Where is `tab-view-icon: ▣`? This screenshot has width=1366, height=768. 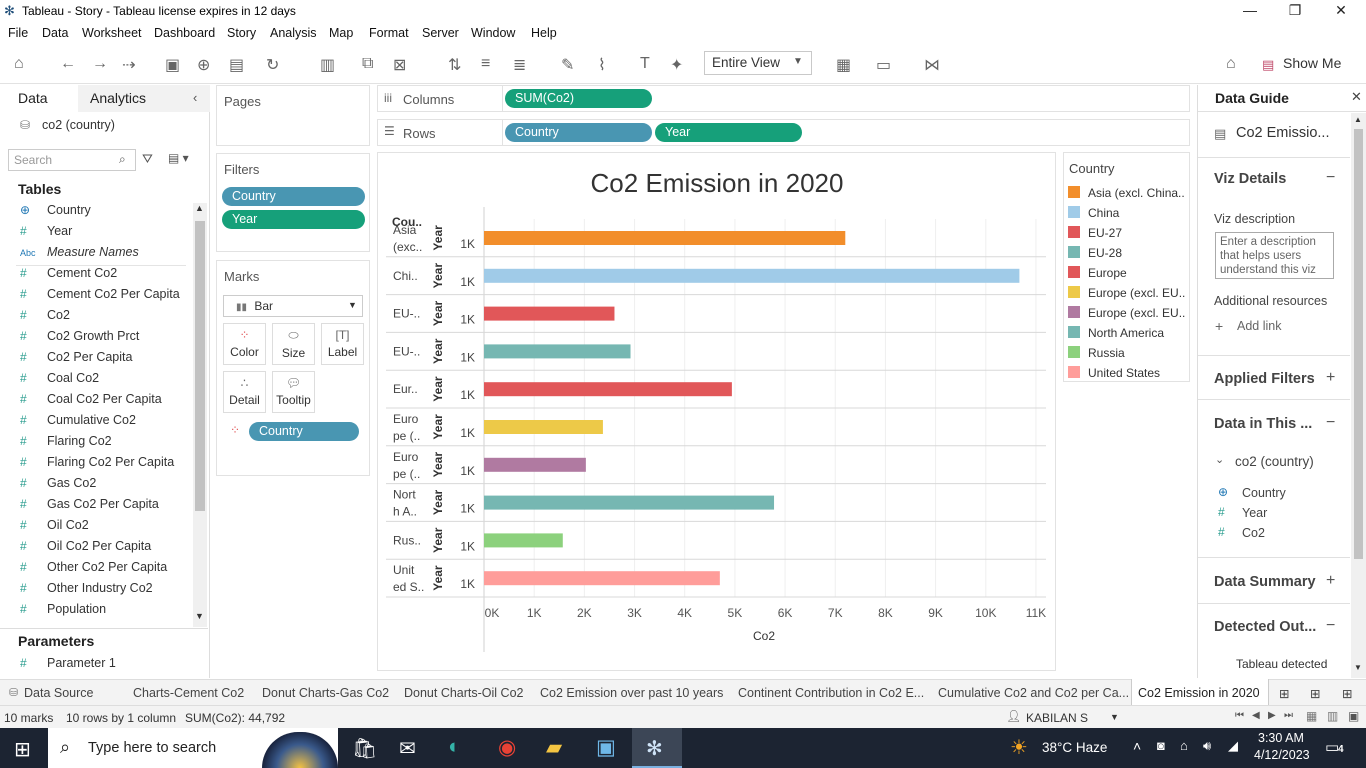 tab-view-icon: ▣ is located at coordinates (1354, 716).